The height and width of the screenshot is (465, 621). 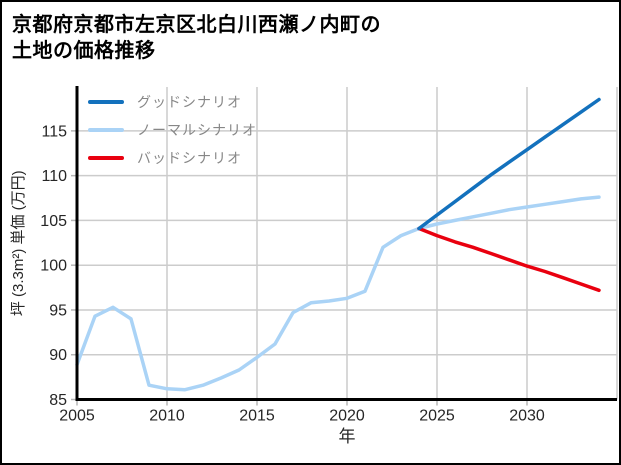 I want to click on chart-legend: グッドシナリオ ノーマルシナリオ バッドシナリオ, so click(x=172, y=130).